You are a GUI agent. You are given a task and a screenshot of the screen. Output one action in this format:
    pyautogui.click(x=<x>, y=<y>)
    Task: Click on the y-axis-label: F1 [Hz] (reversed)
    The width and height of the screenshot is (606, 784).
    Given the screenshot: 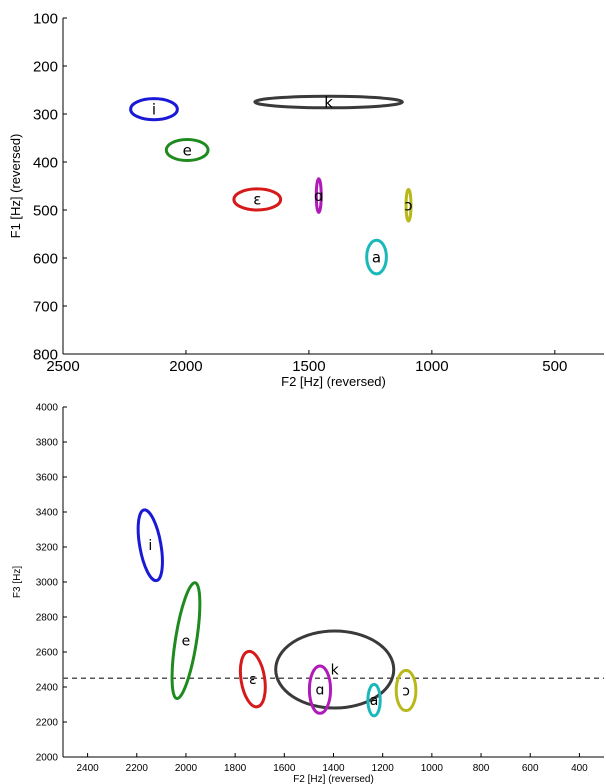 What is the action you would take?
    pyautogui.click(x=15, y=186)
    